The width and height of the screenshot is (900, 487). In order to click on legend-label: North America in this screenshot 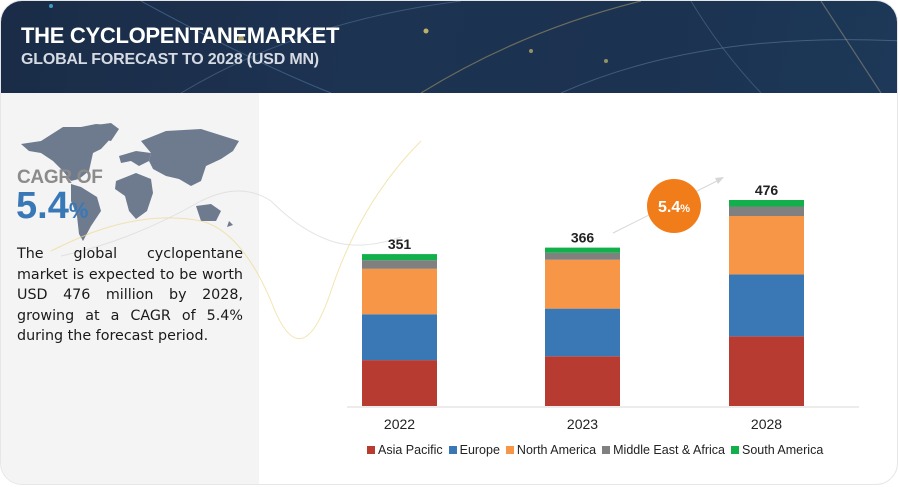, I will do `click(556, 450)`.